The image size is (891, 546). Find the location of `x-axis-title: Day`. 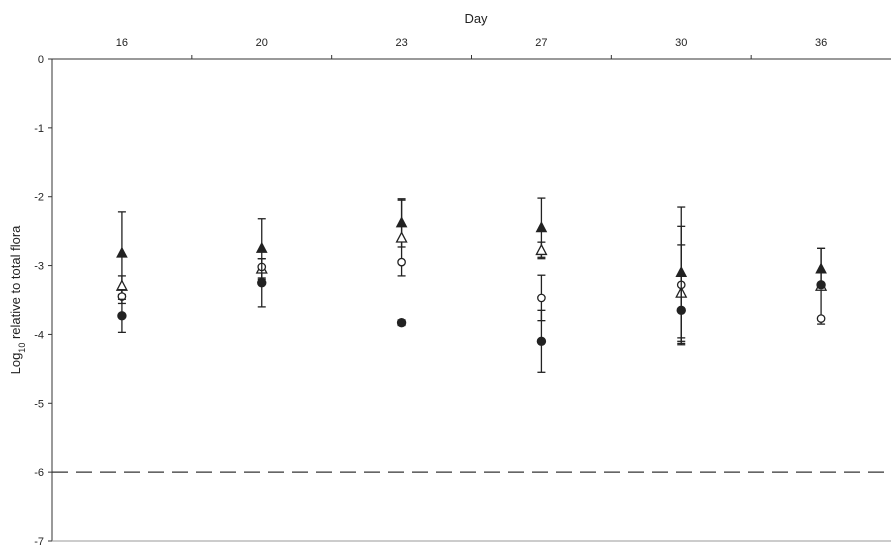

x-axis-title: Day is located at coordinates (476, 18).